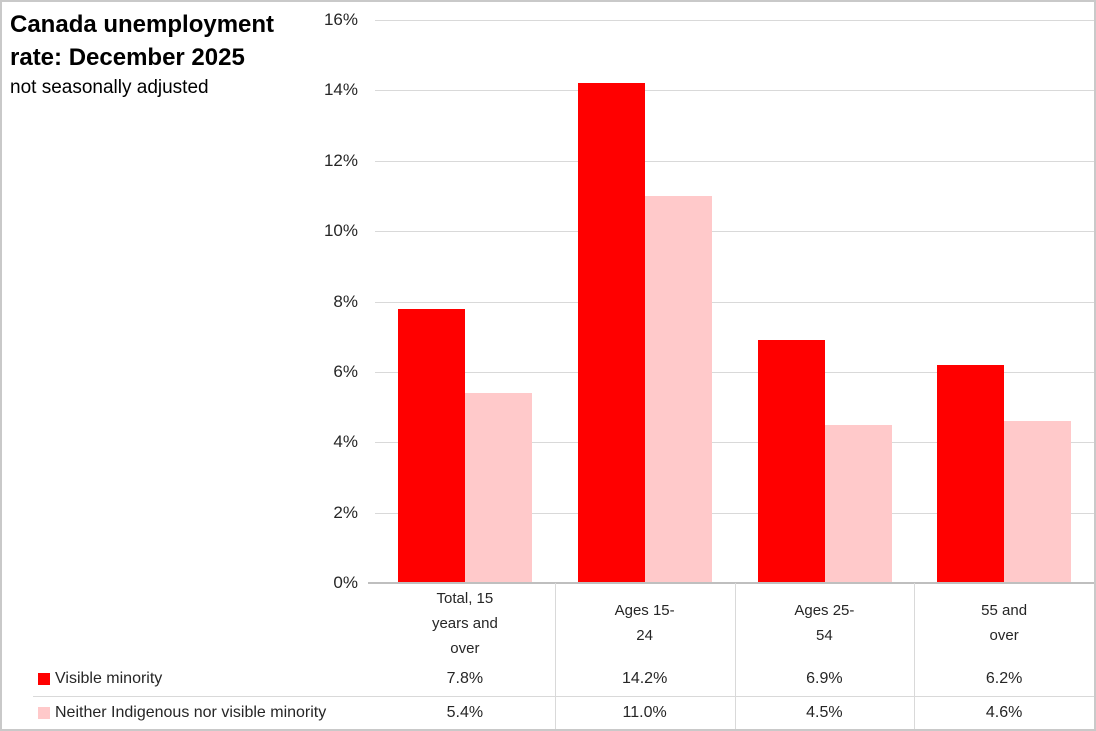 Image resolution: width=1096 pixels, height=731 pixels. What do you see at coordinates (1004, 623) in the screenshot?
I see `category-label-3: 55 and over` at bounding box center [1004, 623].